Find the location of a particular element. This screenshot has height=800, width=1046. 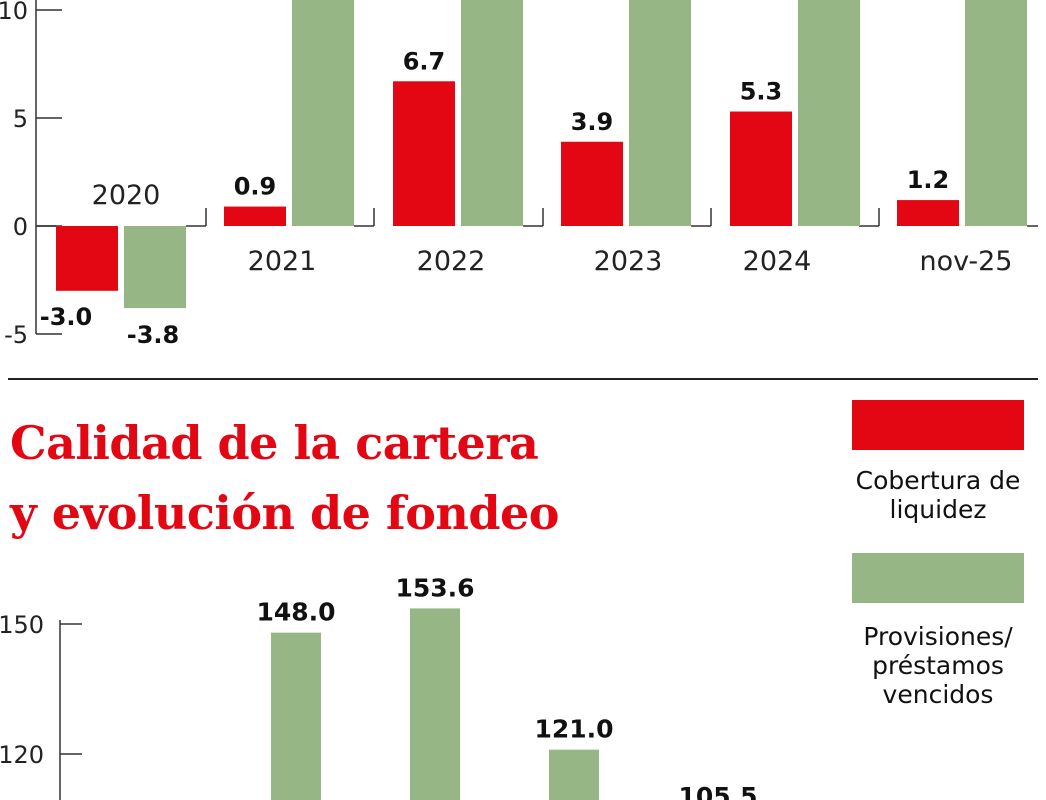

category-label-2020: 2020 is located at coordinates (126, 195).